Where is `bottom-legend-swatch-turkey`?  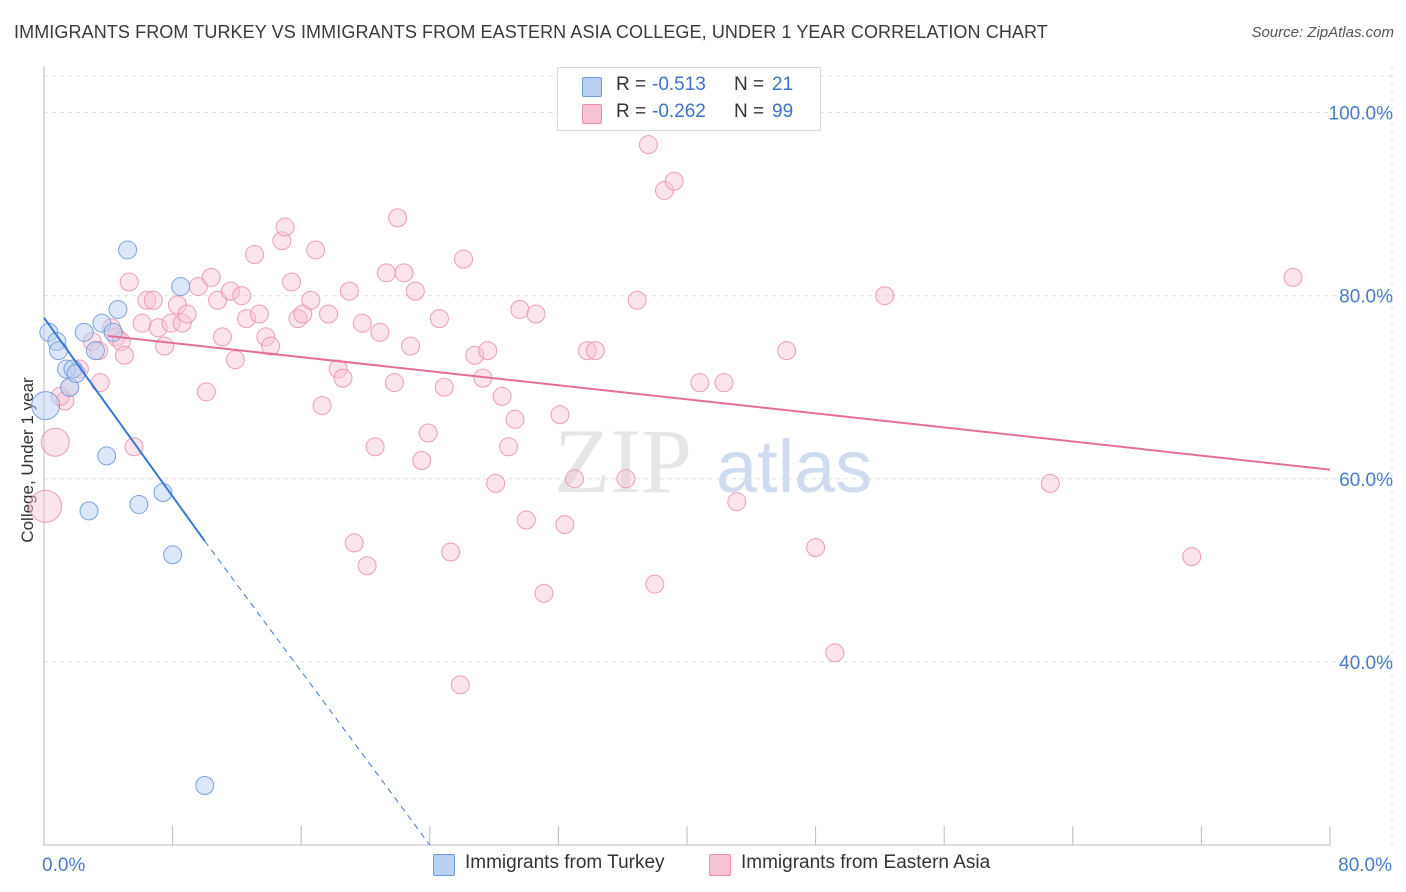
bottom-legend-swatch-turkey is located at coordinates (444, 865).